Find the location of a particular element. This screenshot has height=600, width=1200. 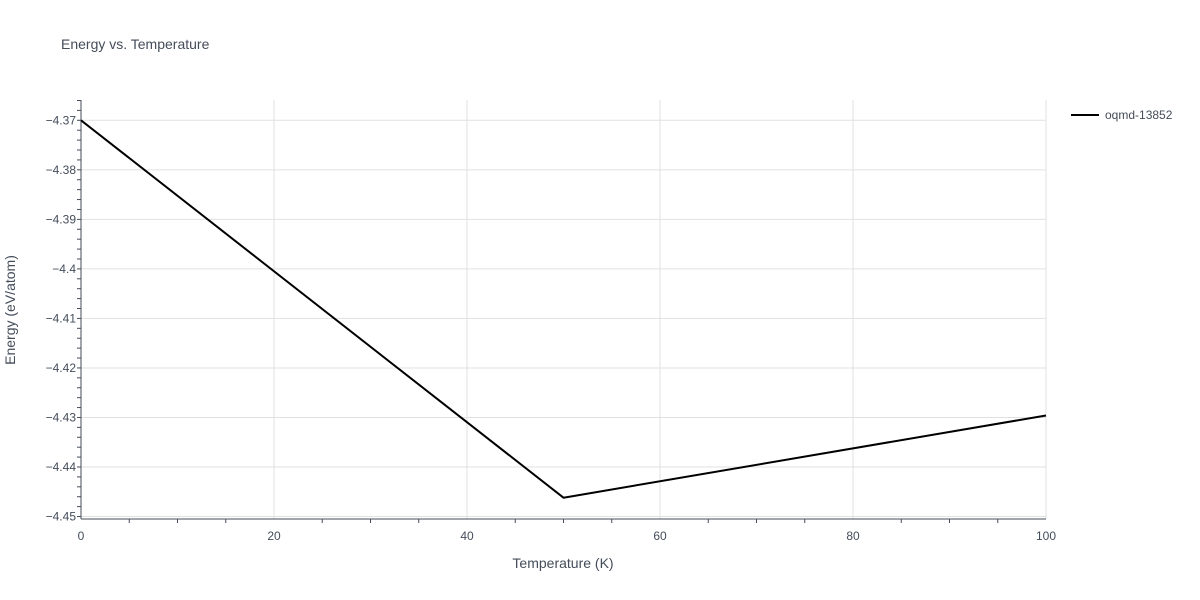

y-tick-label: −4.42 is located at coordinates (61, 368).